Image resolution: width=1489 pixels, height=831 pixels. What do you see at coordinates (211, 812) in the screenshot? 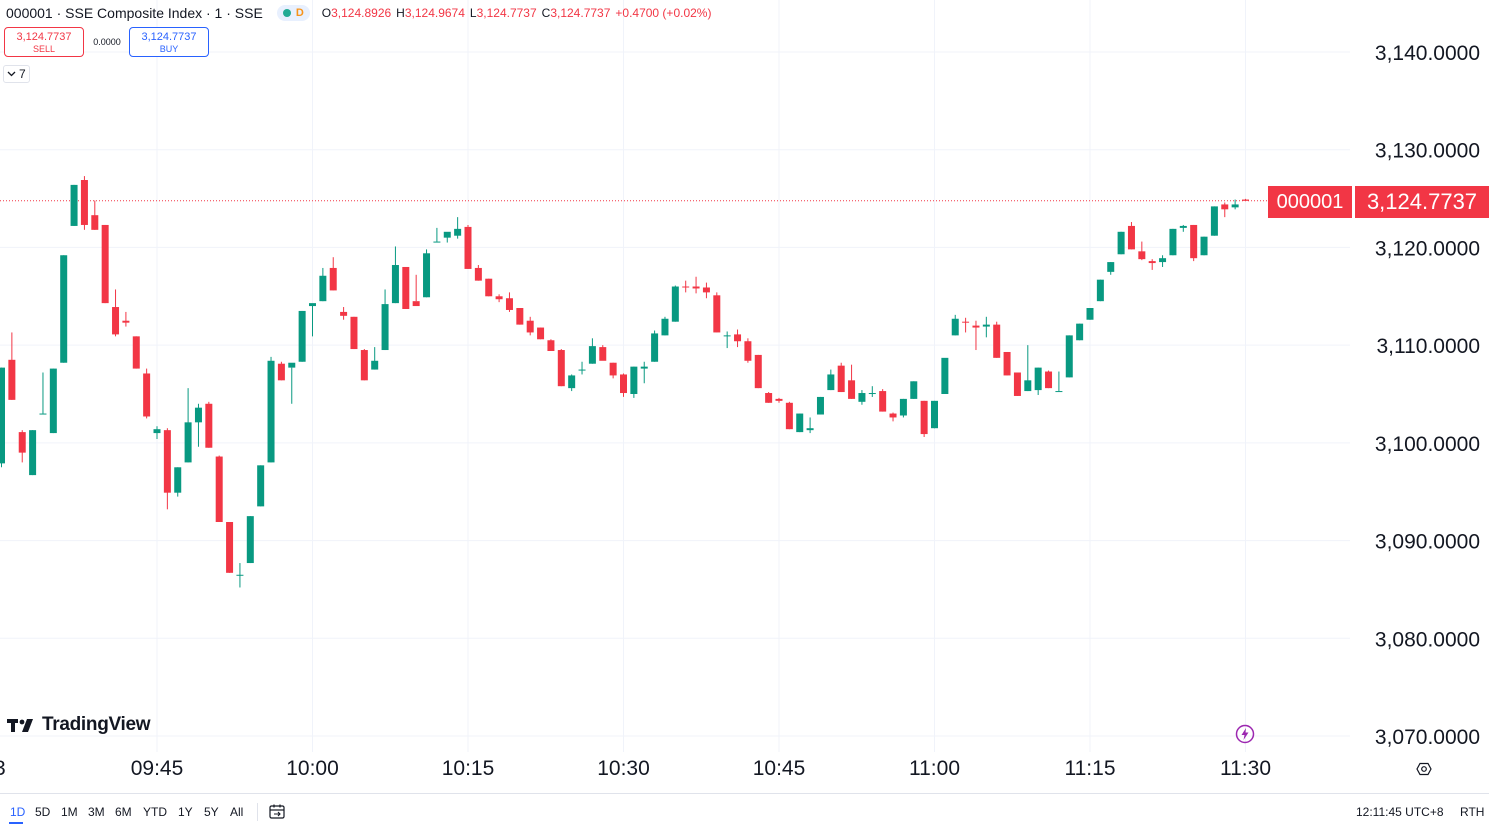
I see `range-5y: 5Y` at bounding box center [211, 812].